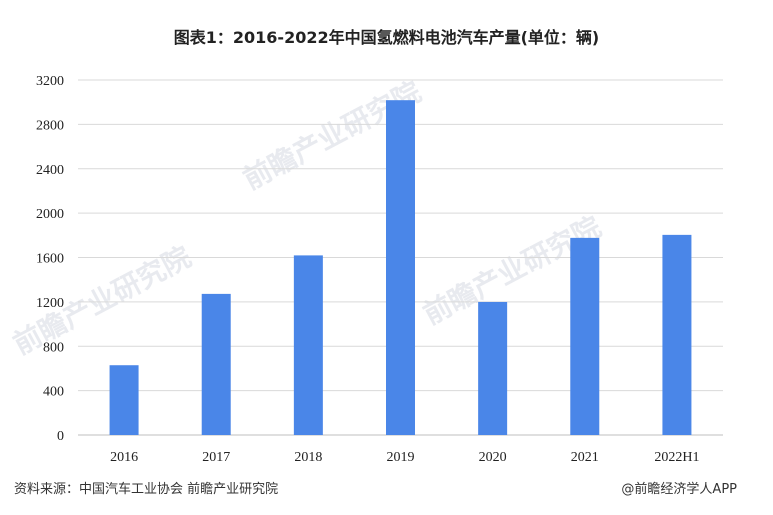 The image size is (773, 515). I want to click on y-tick-label: 400, so click(53, 392).